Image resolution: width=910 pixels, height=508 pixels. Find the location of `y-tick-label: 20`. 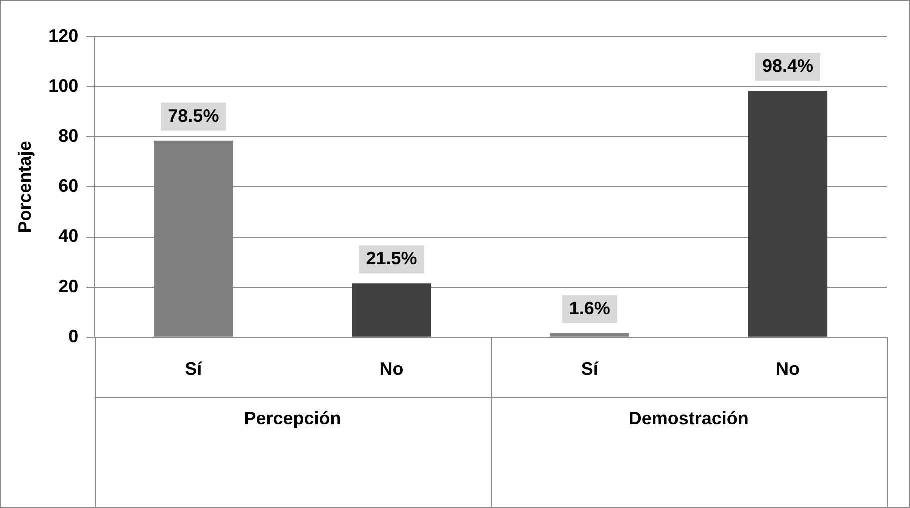

y-tick-label: 20 is located at coordinates (68, 286).